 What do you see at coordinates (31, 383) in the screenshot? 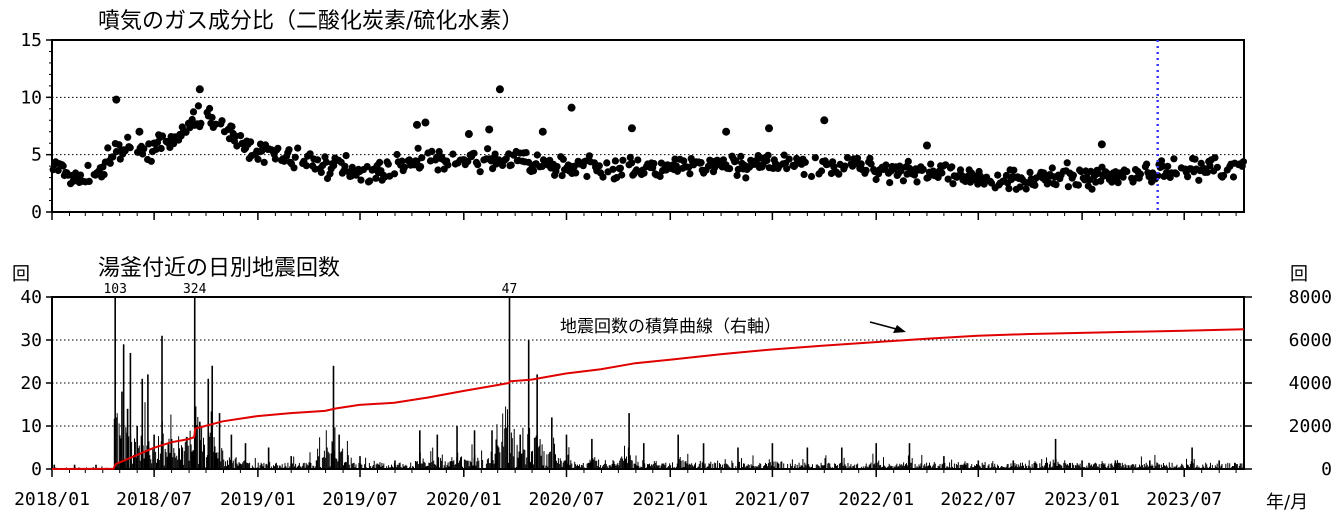
I see `left-y-tick-label: 20` at bounding box center [31, 383].